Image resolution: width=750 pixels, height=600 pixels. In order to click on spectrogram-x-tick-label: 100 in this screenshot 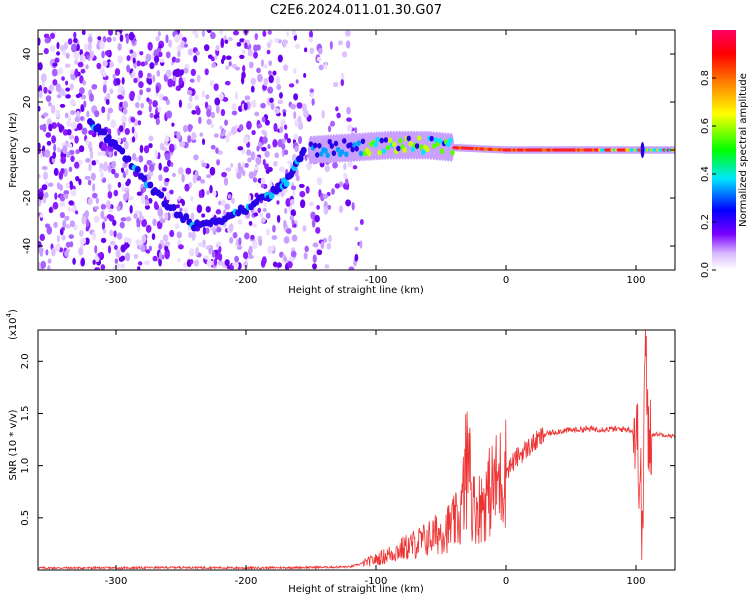, I will do `click(635, 280)`.